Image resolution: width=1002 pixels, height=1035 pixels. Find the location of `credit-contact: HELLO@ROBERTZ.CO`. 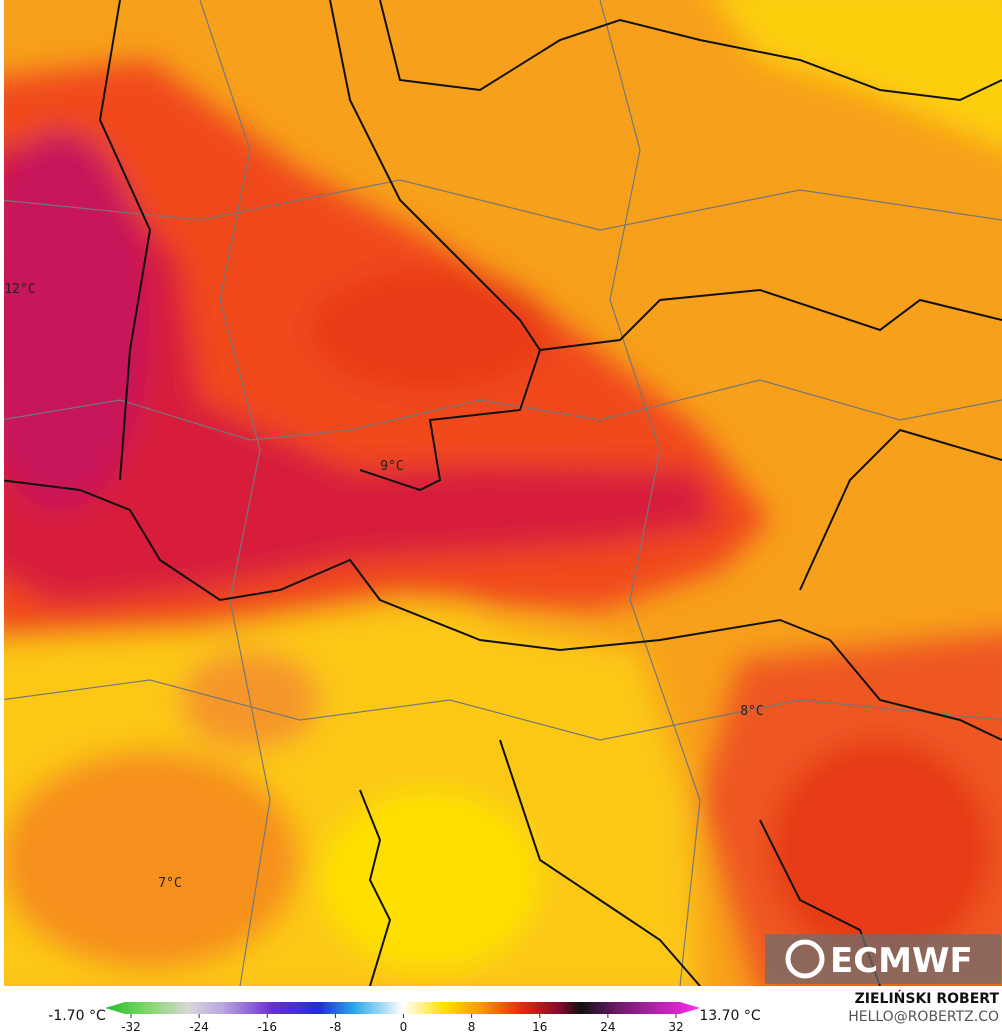

credit-contact: HELLO@ROBERTZ.CO is located at coordinates (923, 1017).